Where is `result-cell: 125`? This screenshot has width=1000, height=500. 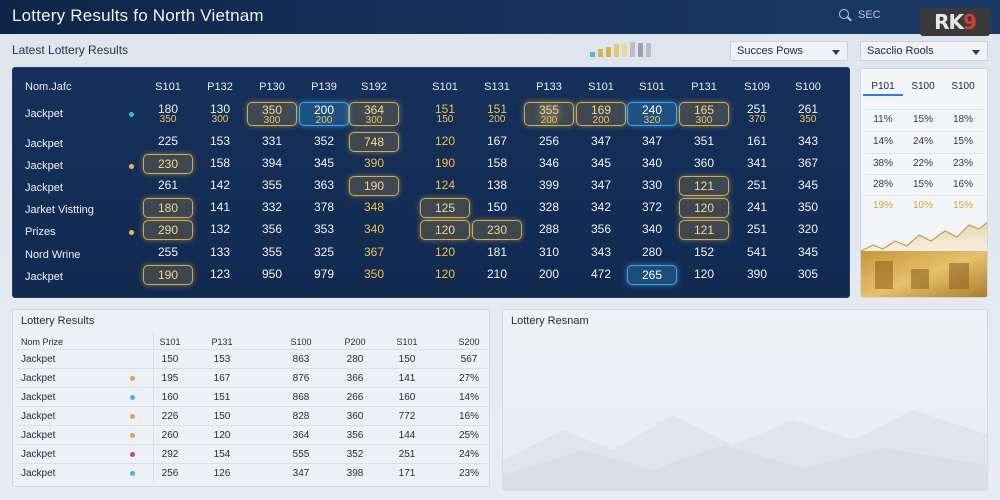 result-cell: 125 is located at coordinates (445, 208).